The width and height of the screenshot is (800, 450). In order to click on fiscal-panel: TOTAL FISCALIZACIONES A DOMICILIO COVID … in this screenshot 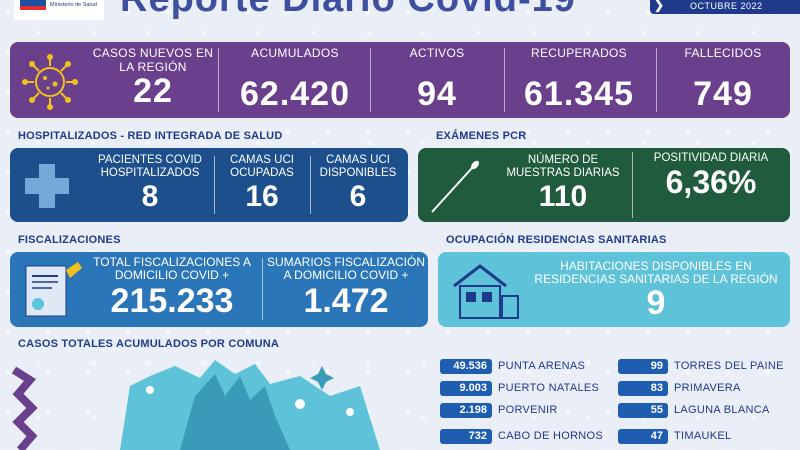, I will do `click(219, 289)`.